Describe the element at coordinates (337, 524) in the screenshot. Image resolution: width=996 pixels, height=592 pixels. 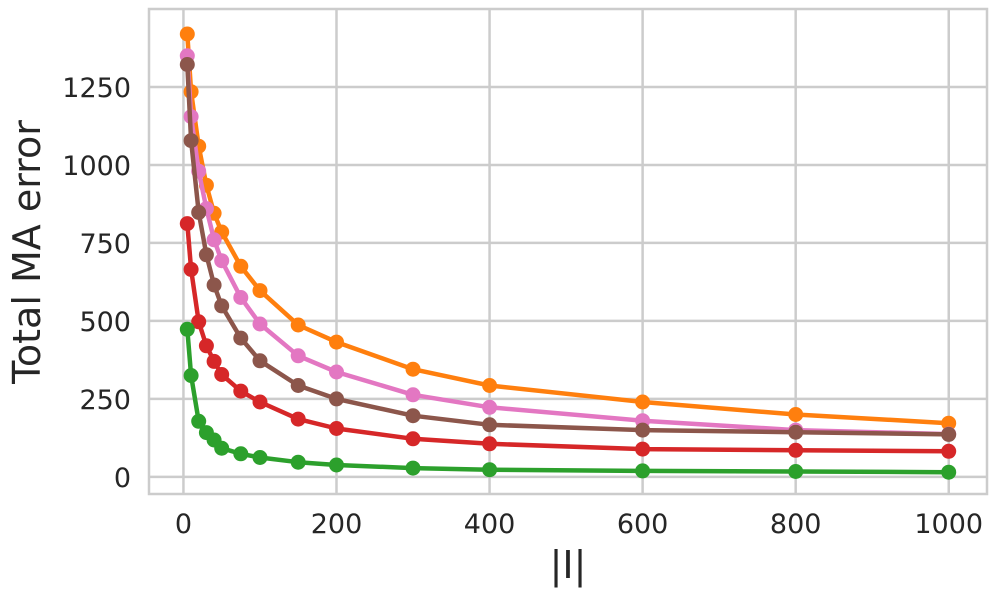
I see `x-tick-label: 200` at that location.